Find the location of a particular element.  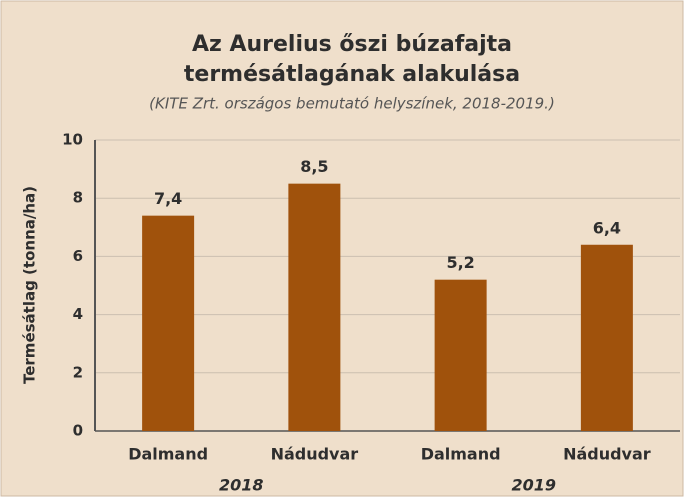

value-label: 6,4 is located at coordinates (607, 227).